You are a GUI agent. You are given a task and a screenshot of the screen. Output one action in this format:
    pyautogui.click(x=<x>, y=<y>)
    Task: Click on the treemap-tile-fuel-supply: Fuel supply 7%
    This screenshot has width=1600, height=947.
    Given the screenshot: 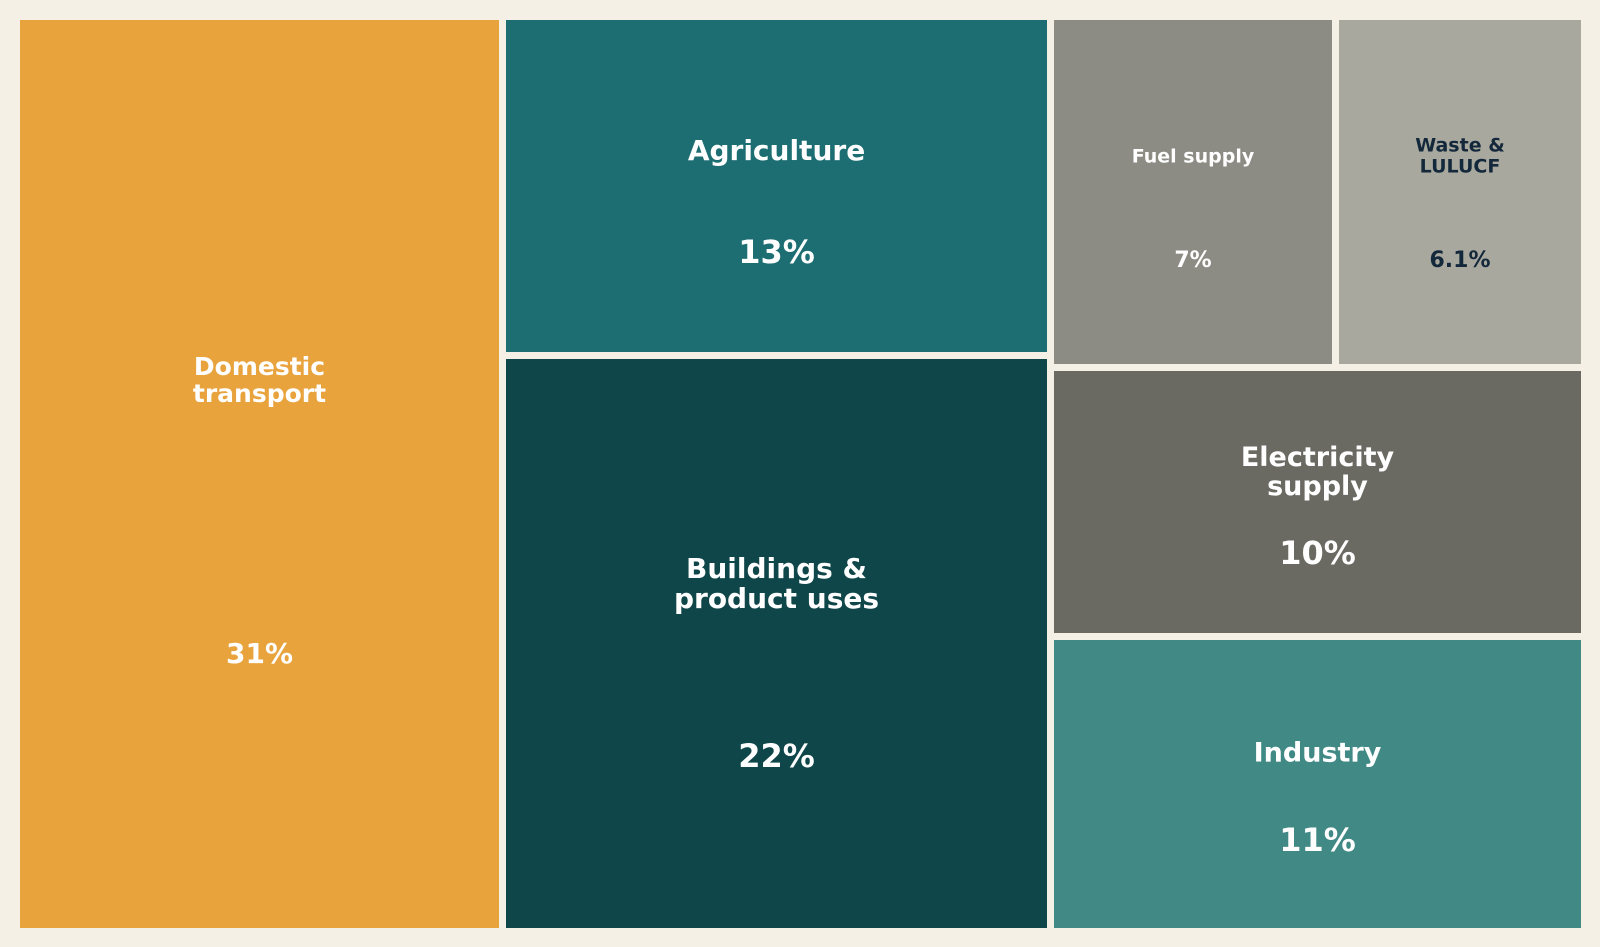 What is the action you would take?
    pyautogui.click(x=1193, y=192)
    